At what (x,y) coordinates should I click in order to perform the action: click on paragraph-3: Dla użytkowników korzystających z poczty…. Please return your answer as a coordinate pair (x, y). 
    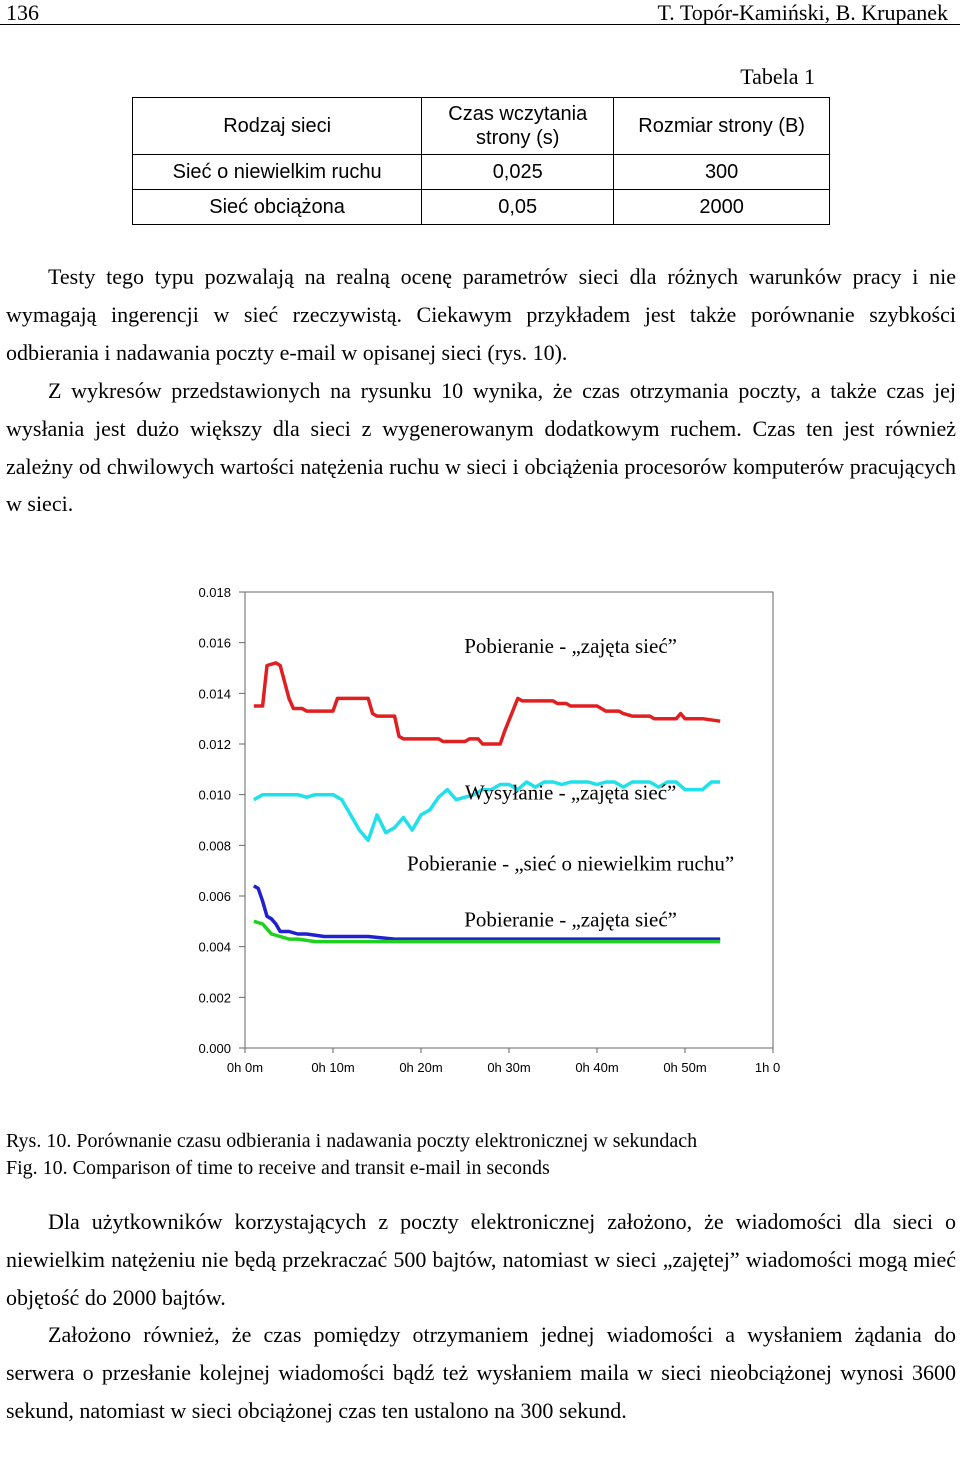
    Looking at the image, I should click on (481, 1259).